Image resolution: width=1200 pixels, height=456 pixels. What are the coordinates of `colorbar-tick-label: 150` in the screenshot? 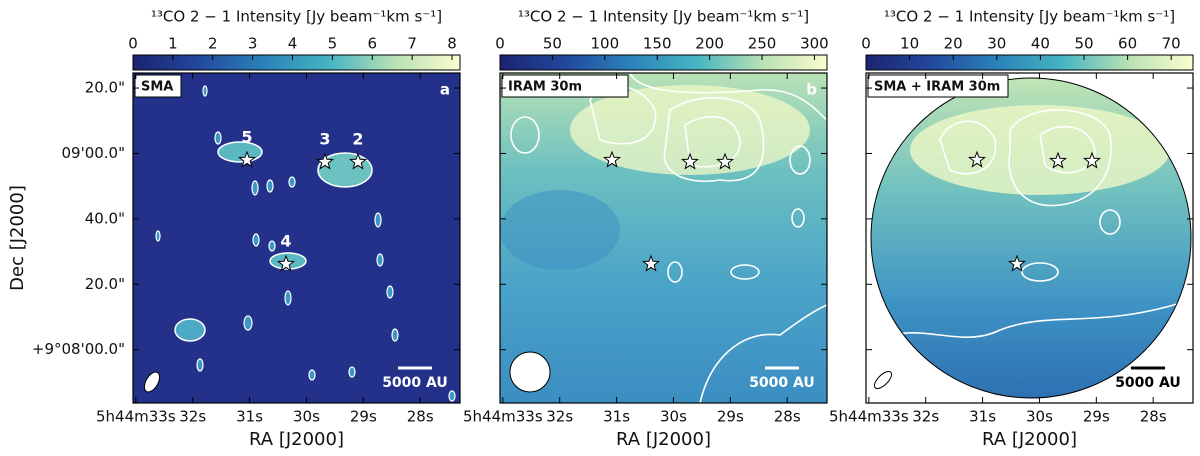 It's located at (657, 44).